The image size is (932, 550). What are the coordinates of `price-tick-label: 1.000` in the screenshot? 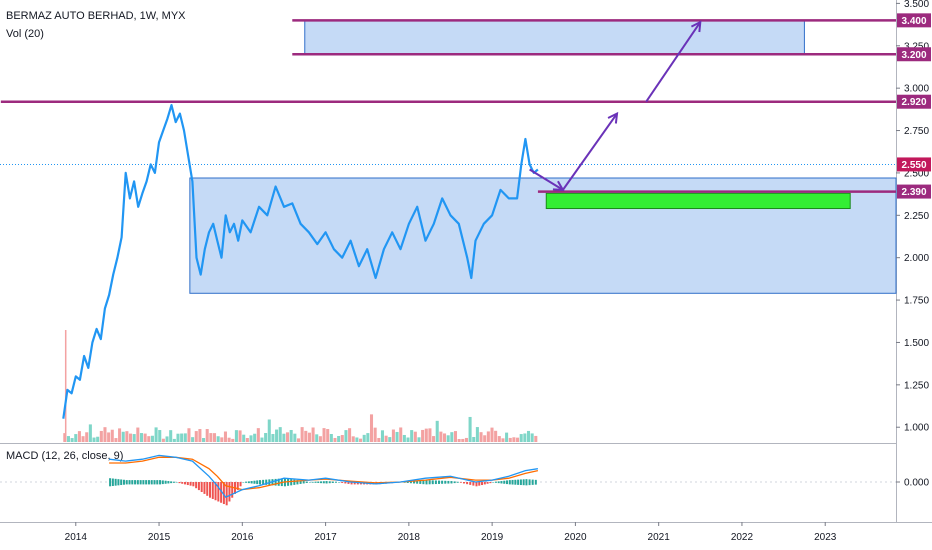 It's located at (916, 428).